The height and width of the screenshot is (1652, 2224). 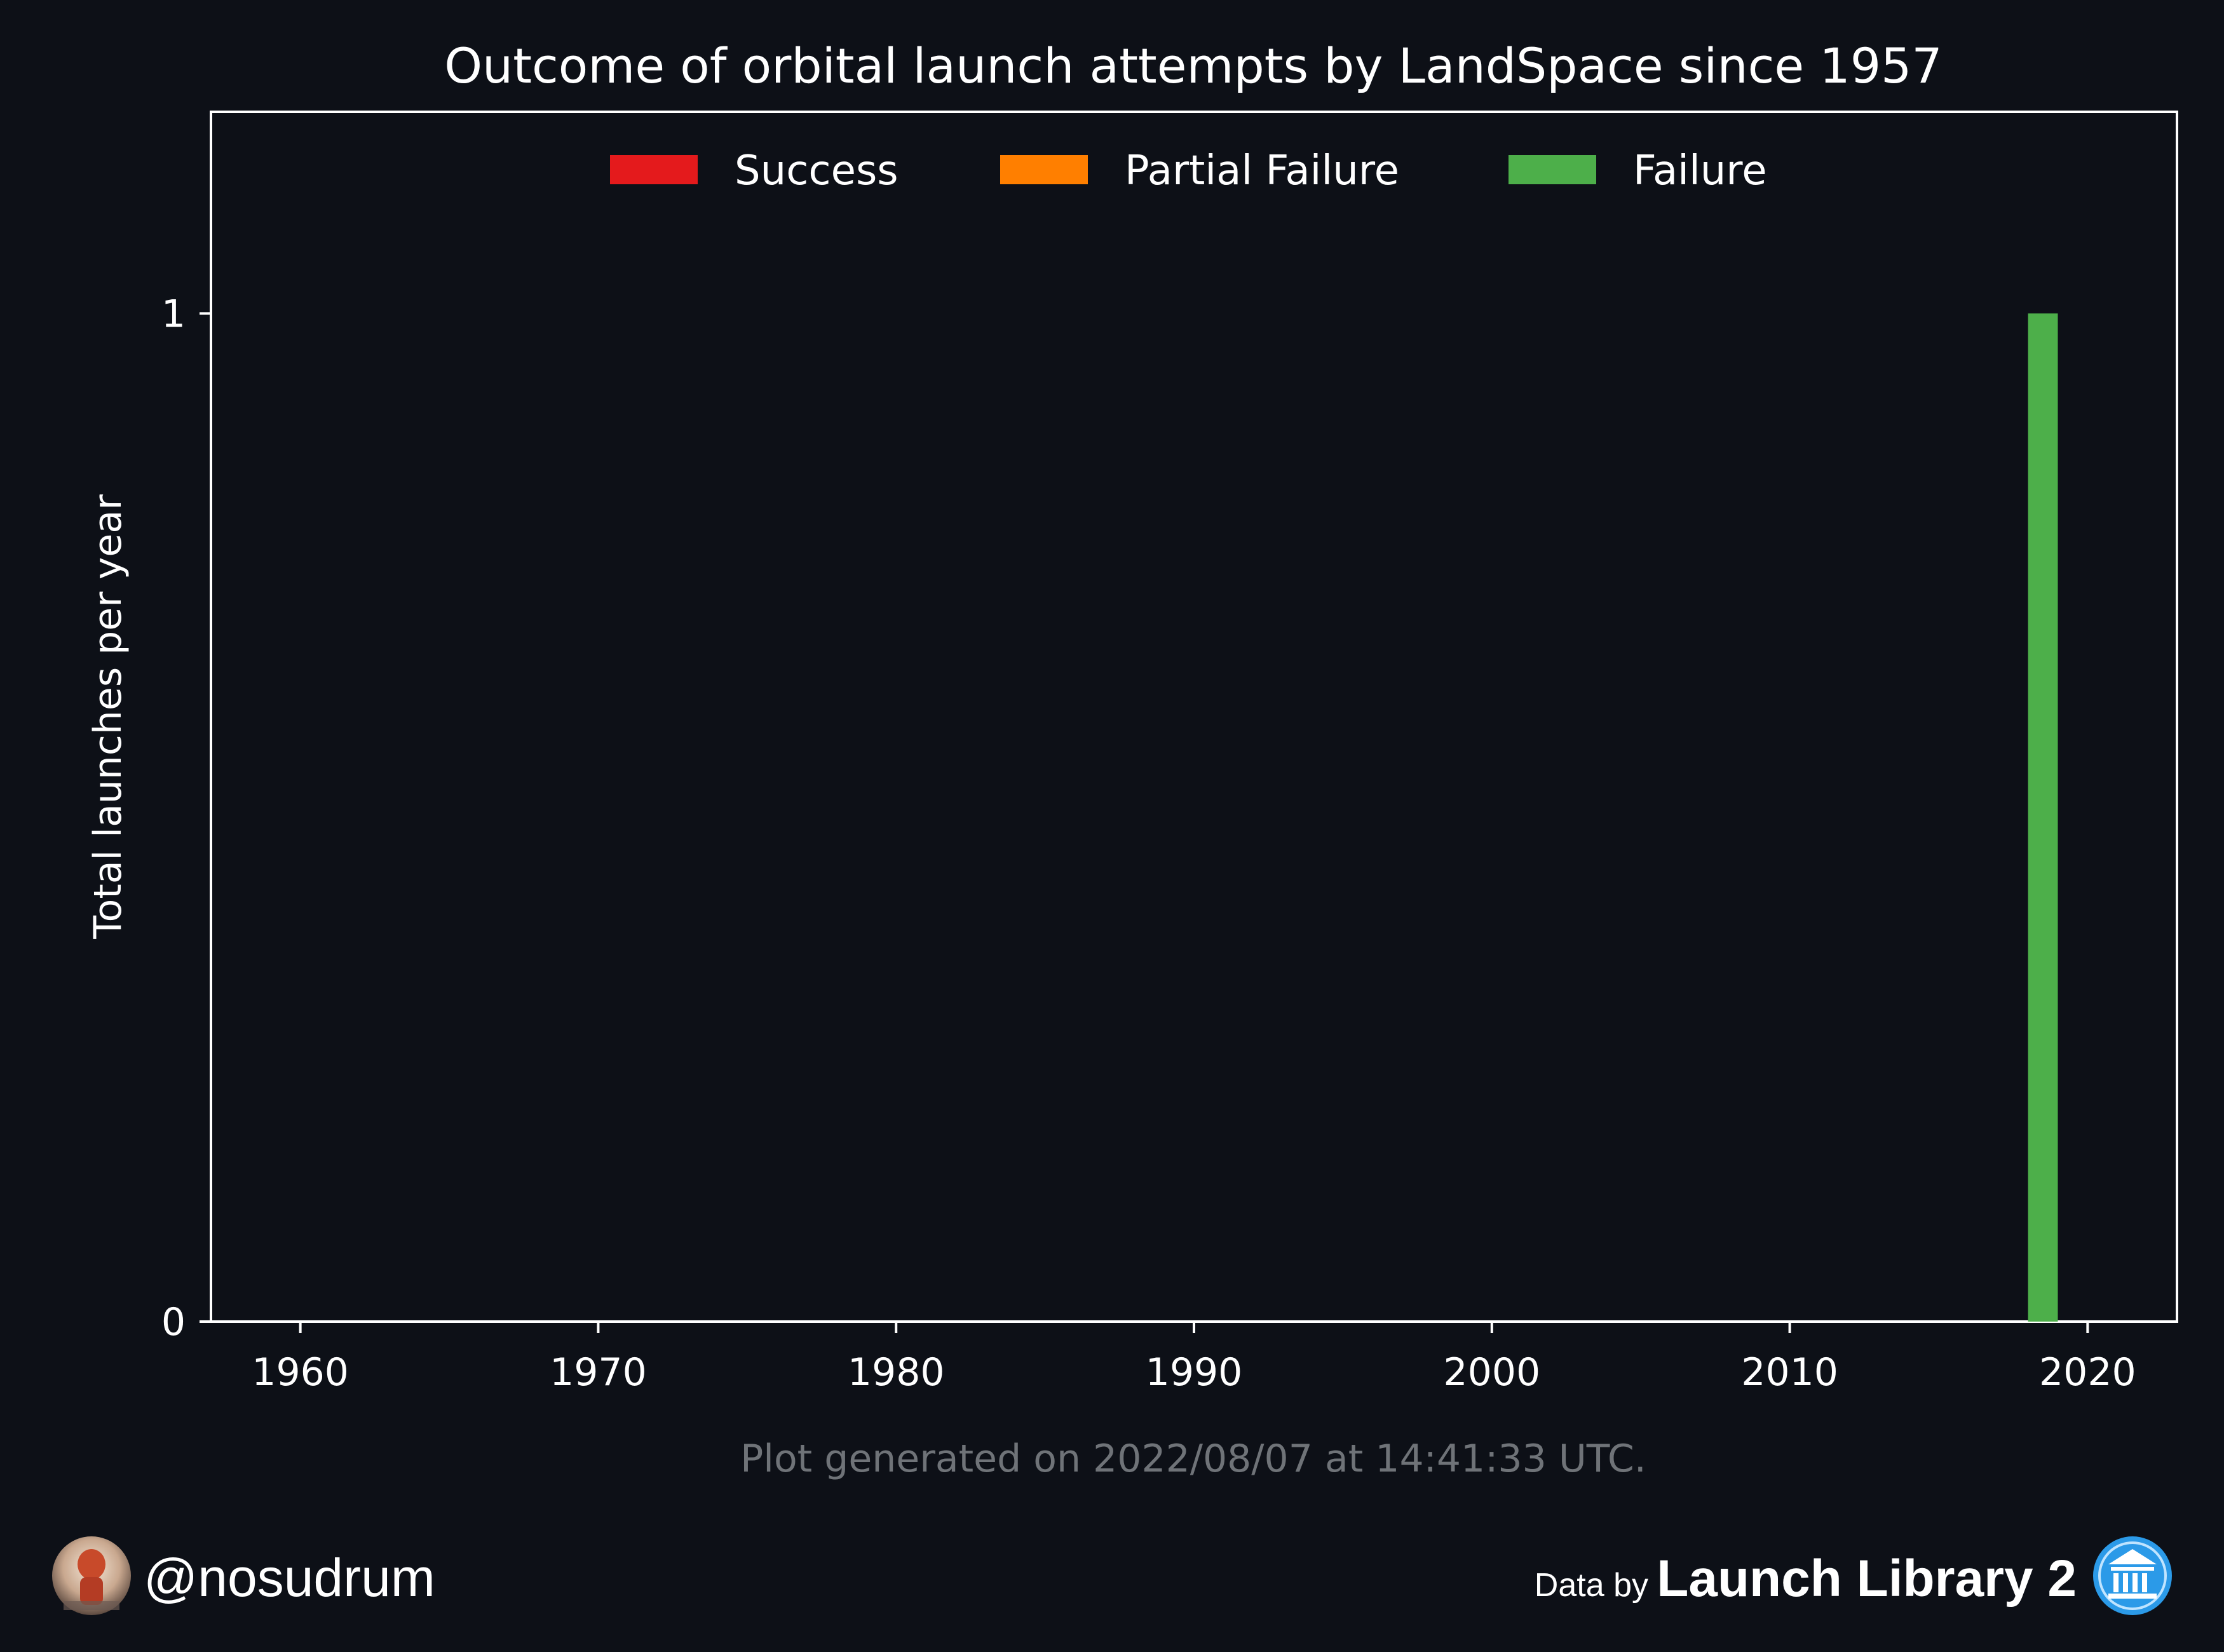 What do you see at coordinates (654, 170) in the screenshot?
I see `legend-swatch-success` at bounding box center [654, 170].